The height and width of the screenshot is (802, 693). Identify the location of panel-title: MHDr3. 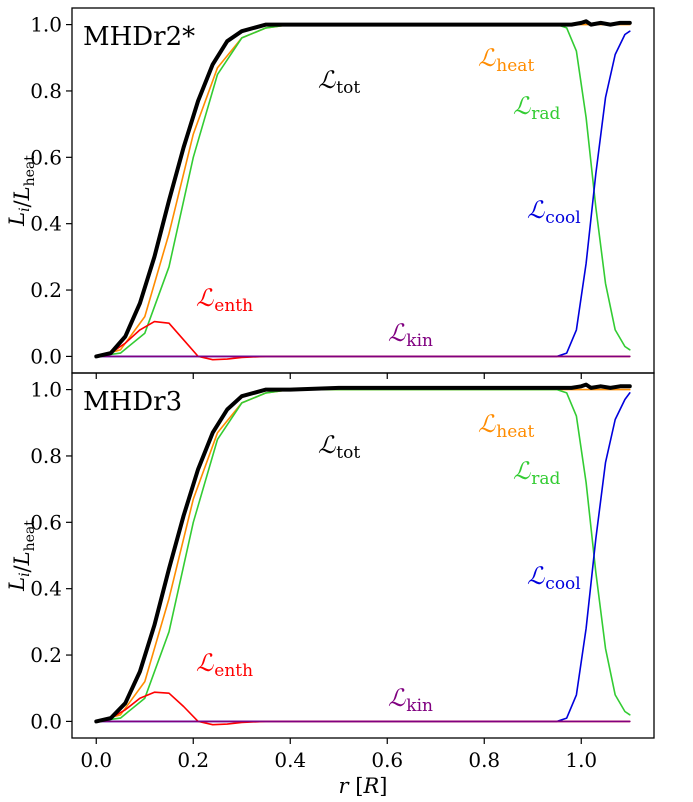
(132, 402).